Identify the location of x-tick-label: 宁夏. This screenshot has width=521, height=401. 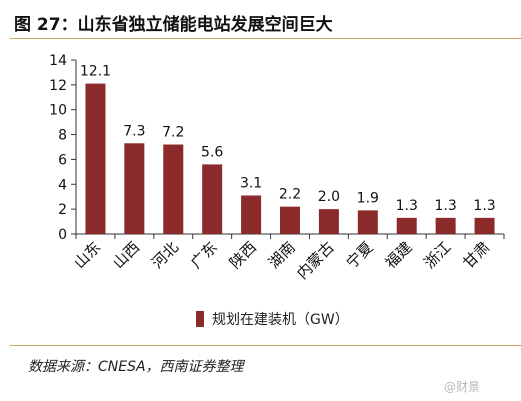
(360, 255).